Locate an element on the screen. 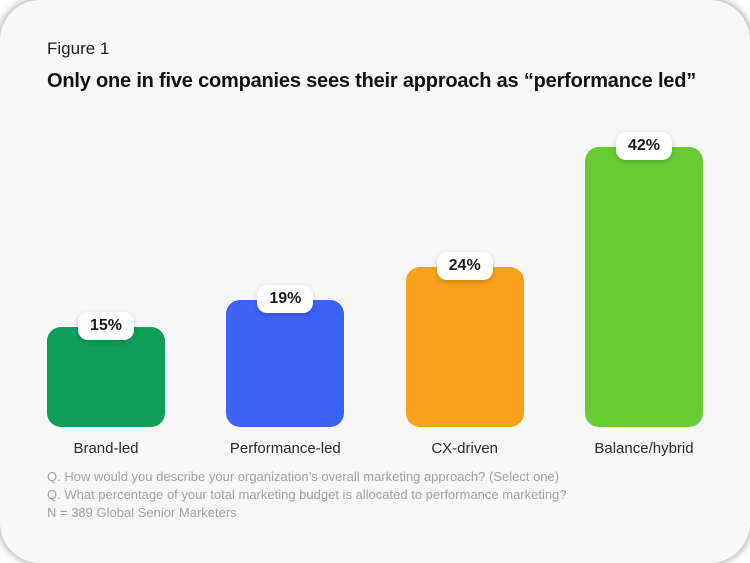 The height and width of the screenshot is (563, 750). category-label-brand-led: Brand-led is located at coordinates (106, 448).